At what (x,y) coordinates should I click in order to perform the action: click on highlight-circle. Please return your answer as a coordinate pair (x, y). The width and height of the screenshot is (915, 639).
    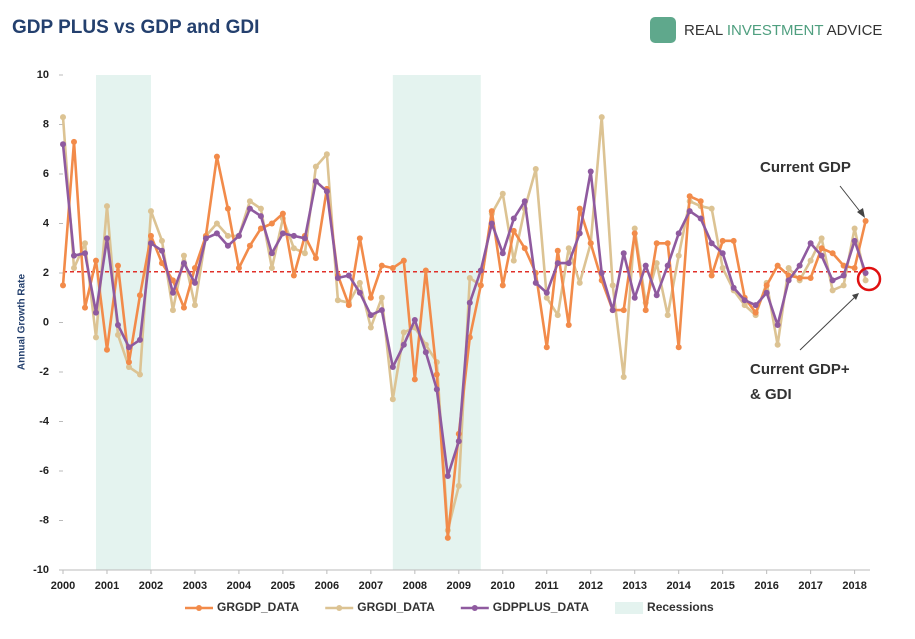
    Looking at the image, I should click on (869, 279).